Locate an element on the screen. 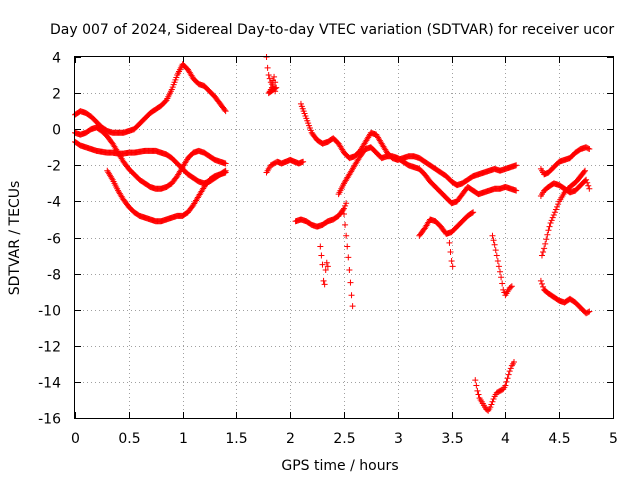 This screenshot has height=484, width=640. series-sat-n is located at coordinates (502, 265).